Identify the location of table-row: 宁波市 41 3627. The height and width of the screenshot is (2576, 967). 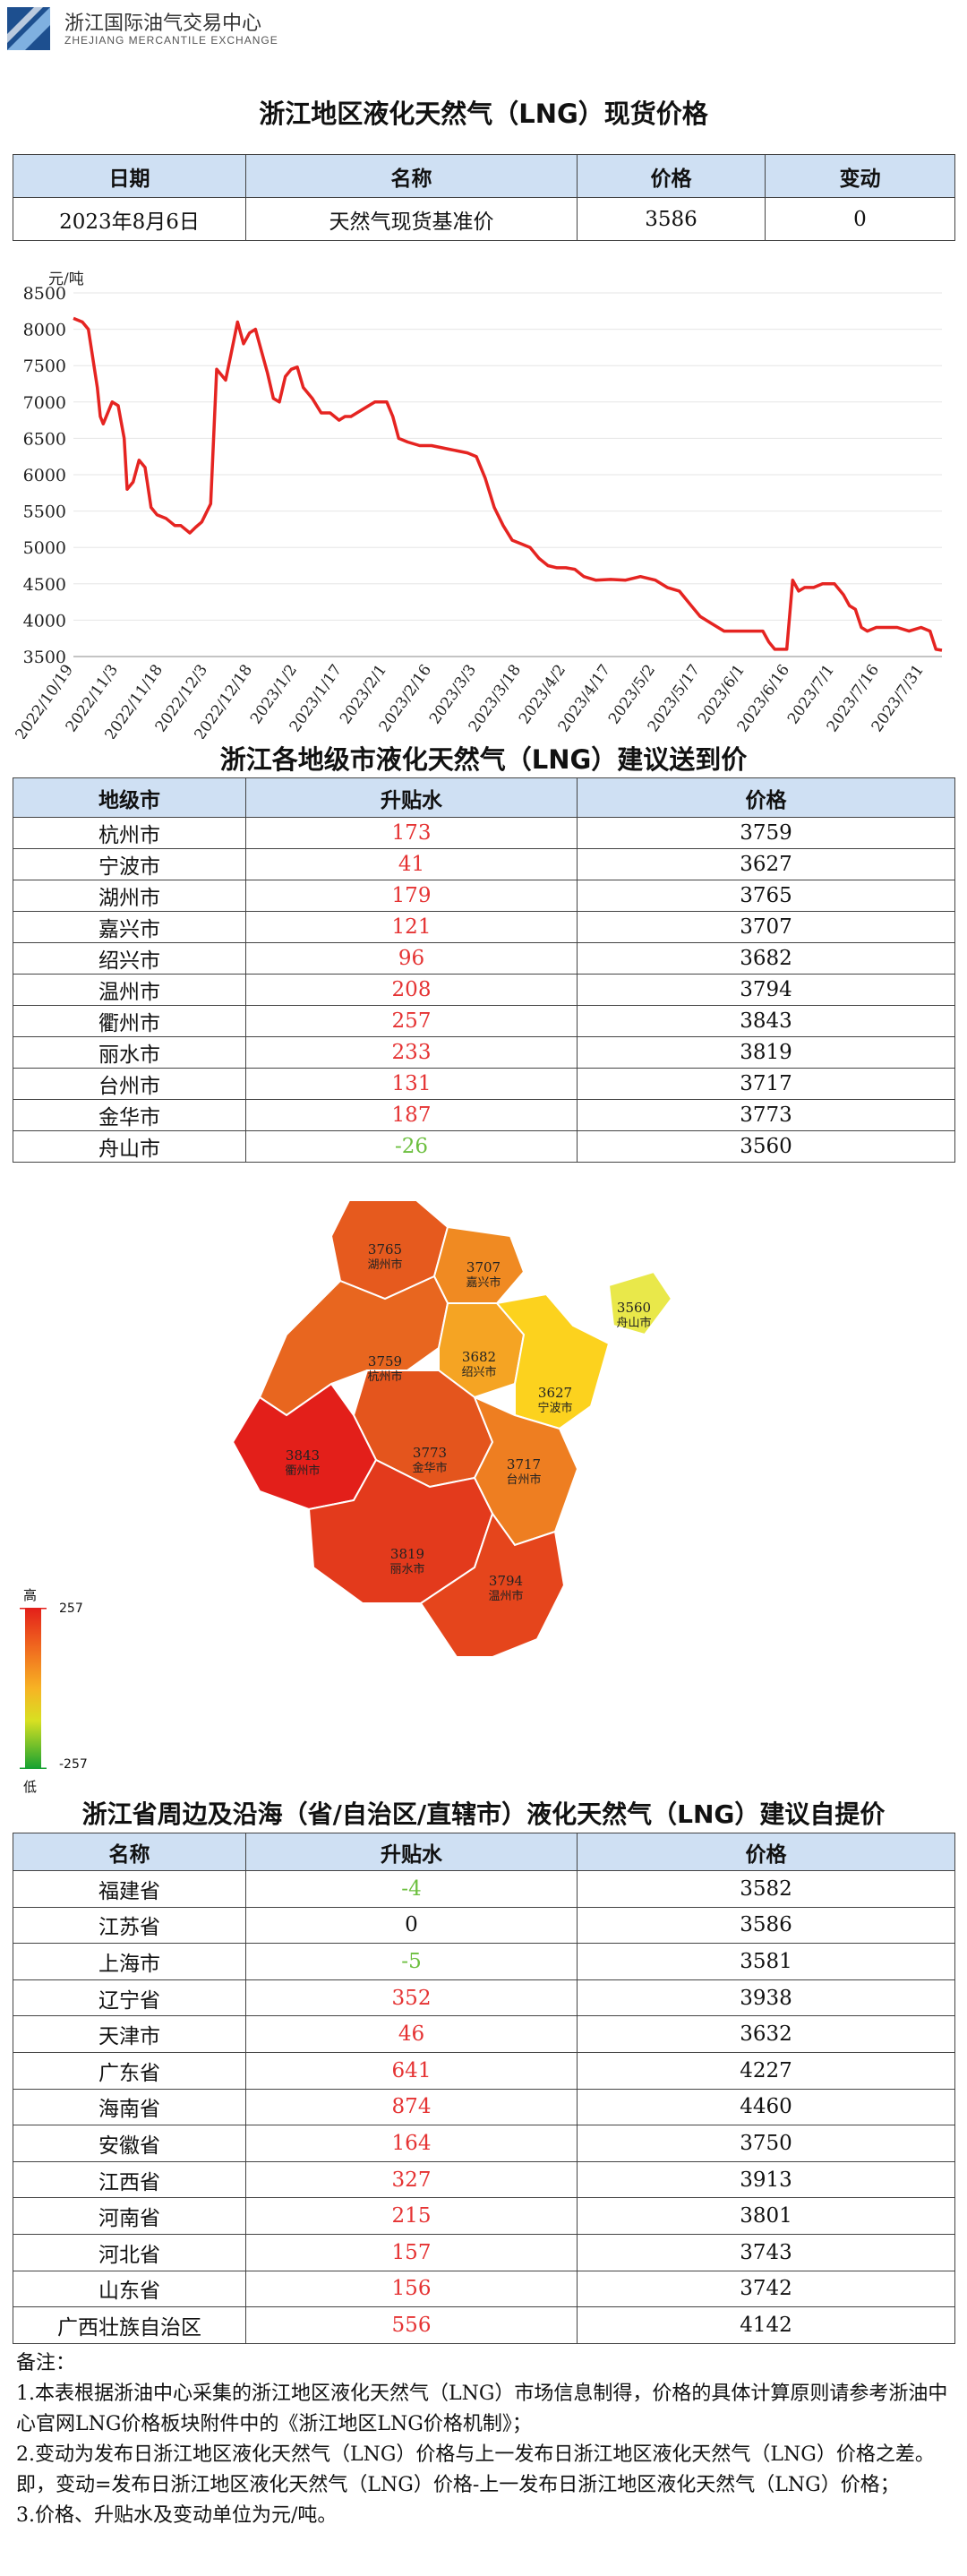
(484, 864).